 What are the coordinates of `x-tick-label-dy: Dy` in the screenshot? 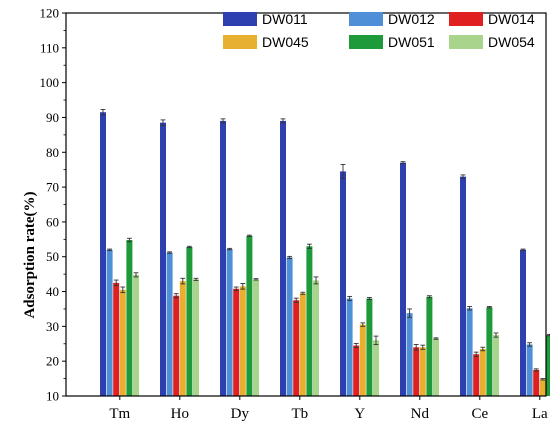 It's located at (240, 414).